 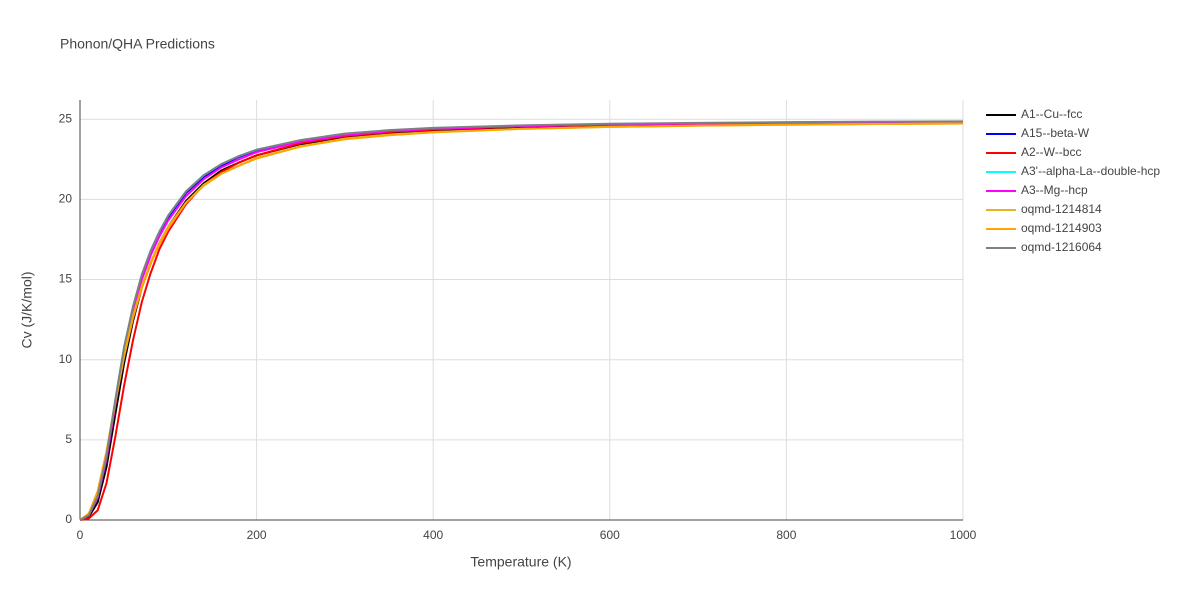 What do you see at coordinates (66, 279) in the screenshot?
I see `y-tick-label: 15` at bounding box center [66, 279].